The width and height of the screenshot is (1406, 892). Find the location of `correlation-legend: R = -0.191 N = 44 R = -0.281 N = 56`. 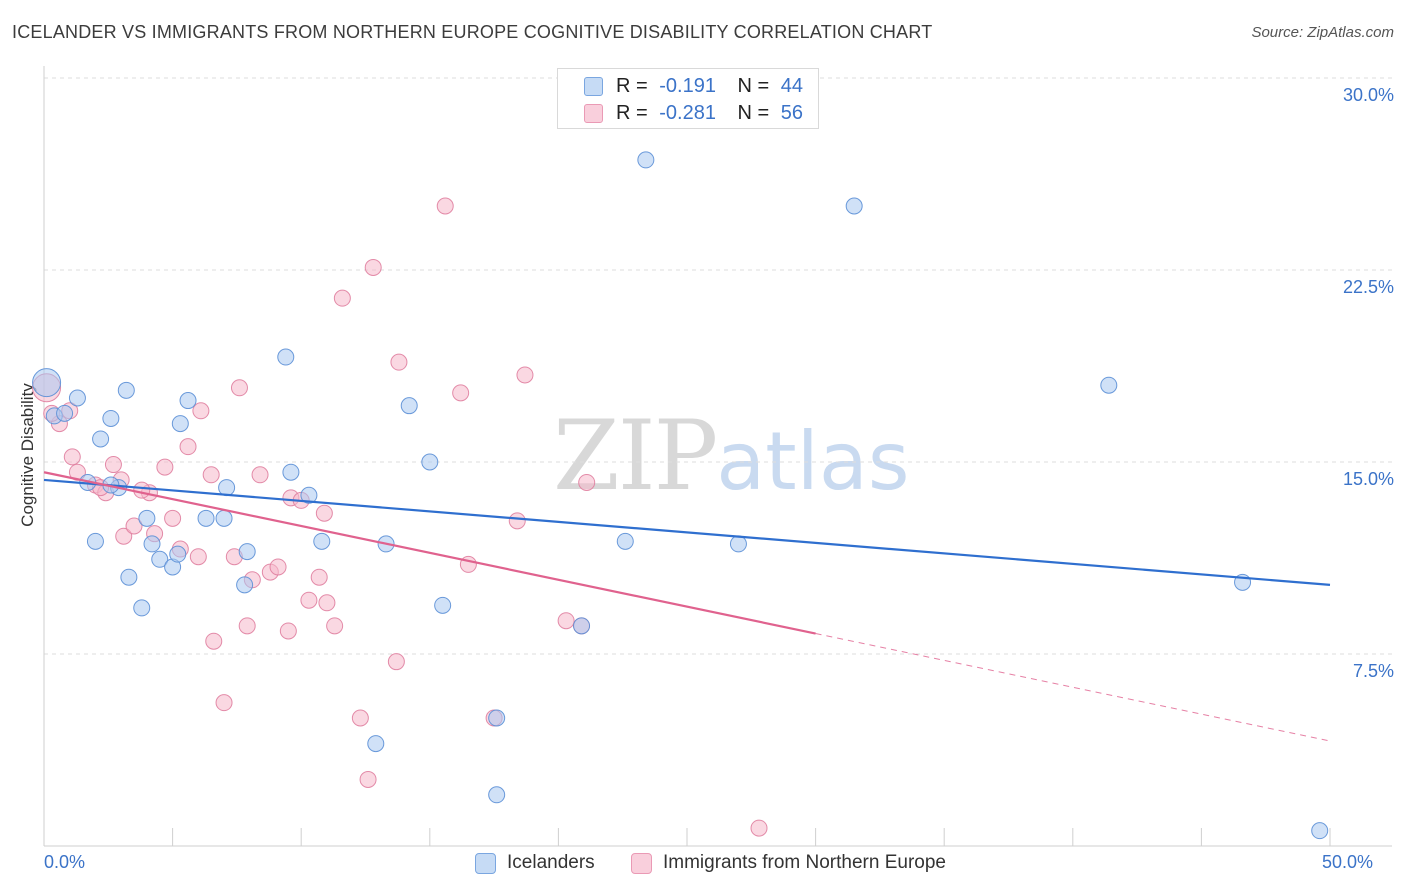

correlation-legend: R = -0.191 N = 44 R = -0.281 N = 56 is located at coordinates (688, 98).